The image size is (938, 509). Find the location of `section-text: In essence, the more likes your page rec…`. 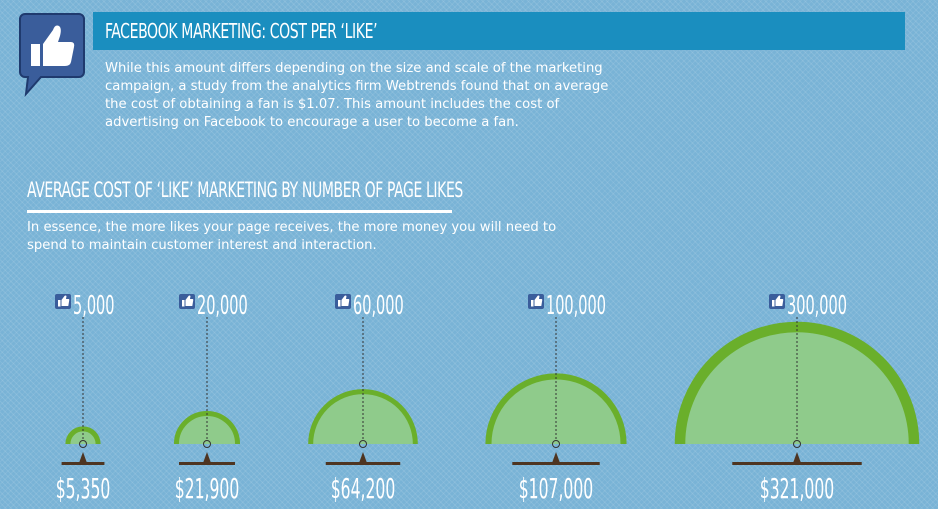

section-text: In essence, the more likes your page rec… is located at coordinates (292, 236).